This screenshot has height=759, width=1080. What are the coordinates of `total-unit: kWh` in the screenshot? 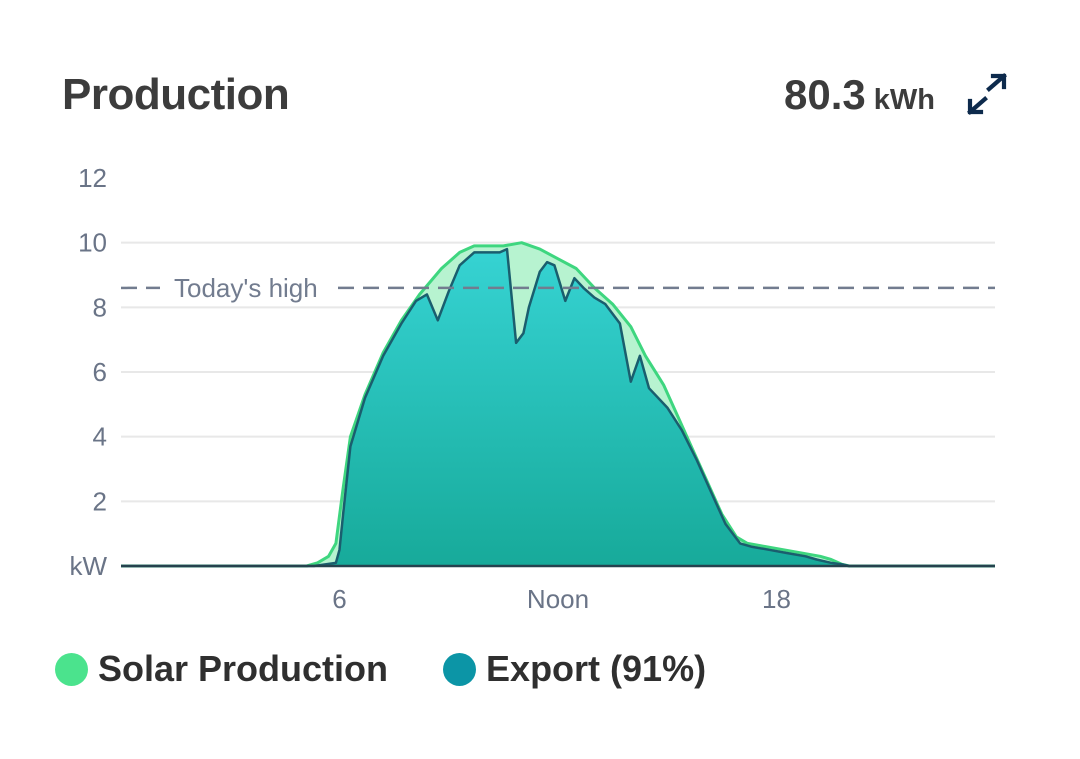 It's located at (904, 100).